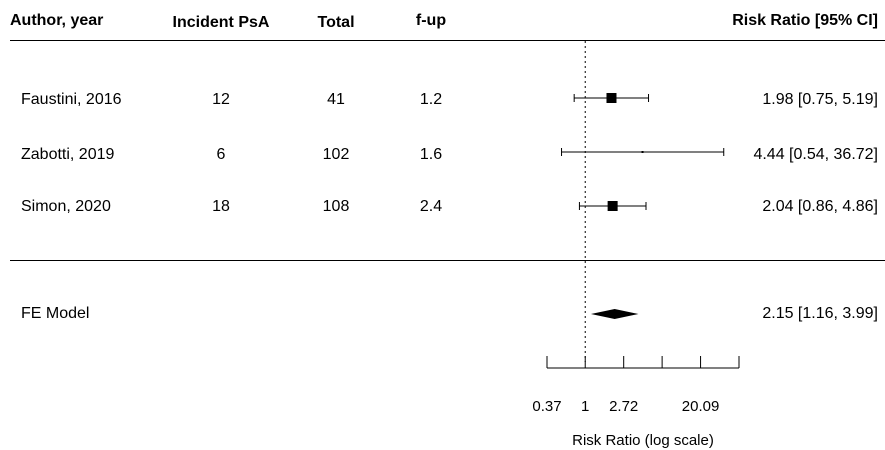 The image size is (885, 450). I want to click on header-total: Total, so click(336, 22).